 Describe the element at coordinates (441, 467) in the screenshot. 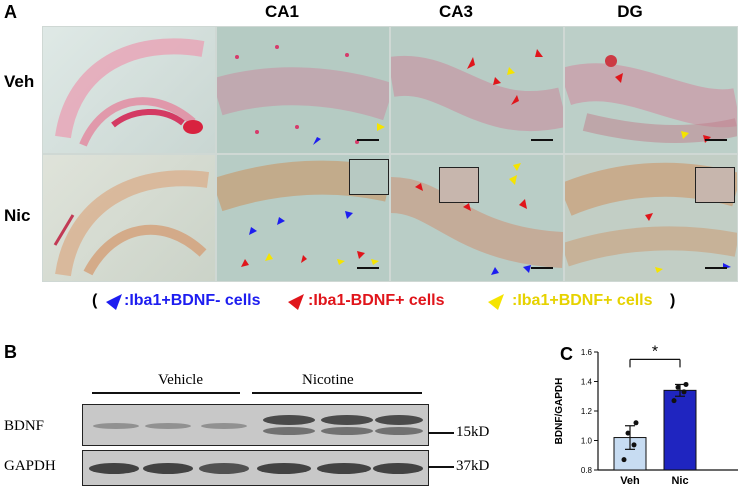

I see `marker-line-gapdh` at that location.